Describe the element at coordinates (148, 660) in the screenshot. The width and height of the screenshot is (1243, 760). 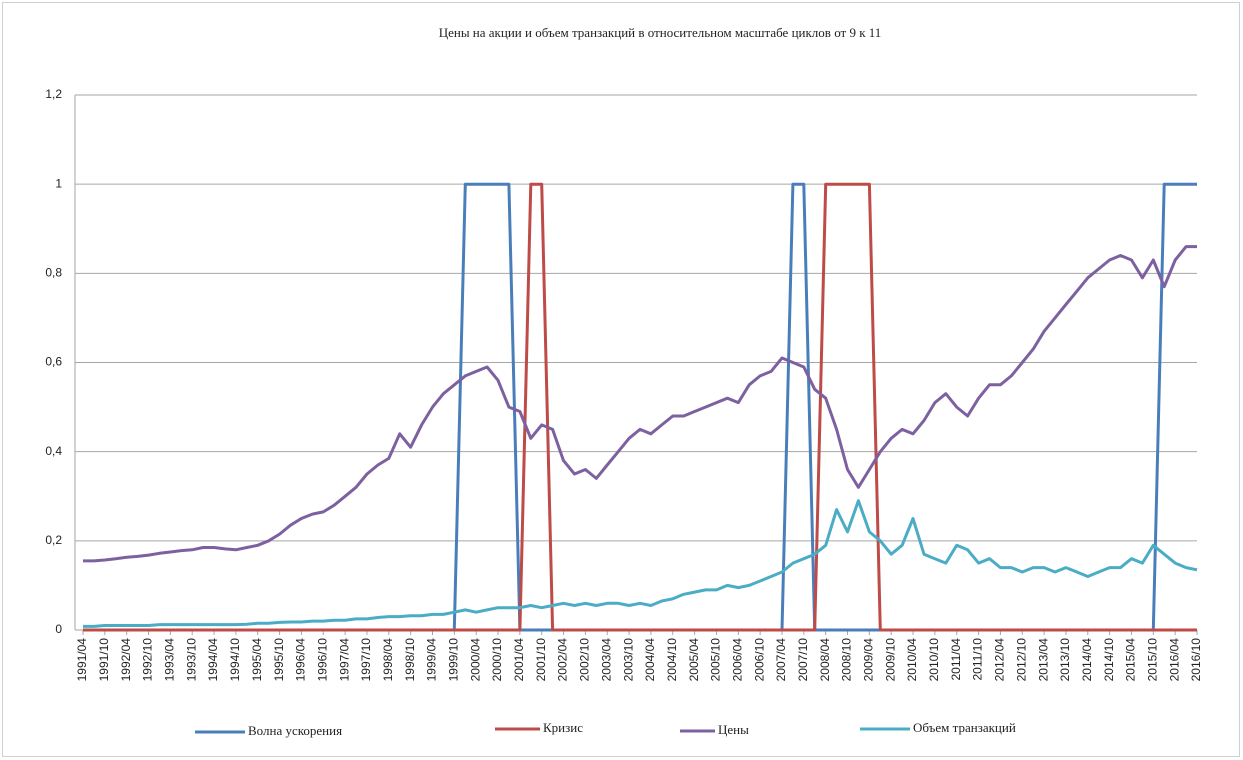
I see `x-tick-label: 1992/10` at that location.